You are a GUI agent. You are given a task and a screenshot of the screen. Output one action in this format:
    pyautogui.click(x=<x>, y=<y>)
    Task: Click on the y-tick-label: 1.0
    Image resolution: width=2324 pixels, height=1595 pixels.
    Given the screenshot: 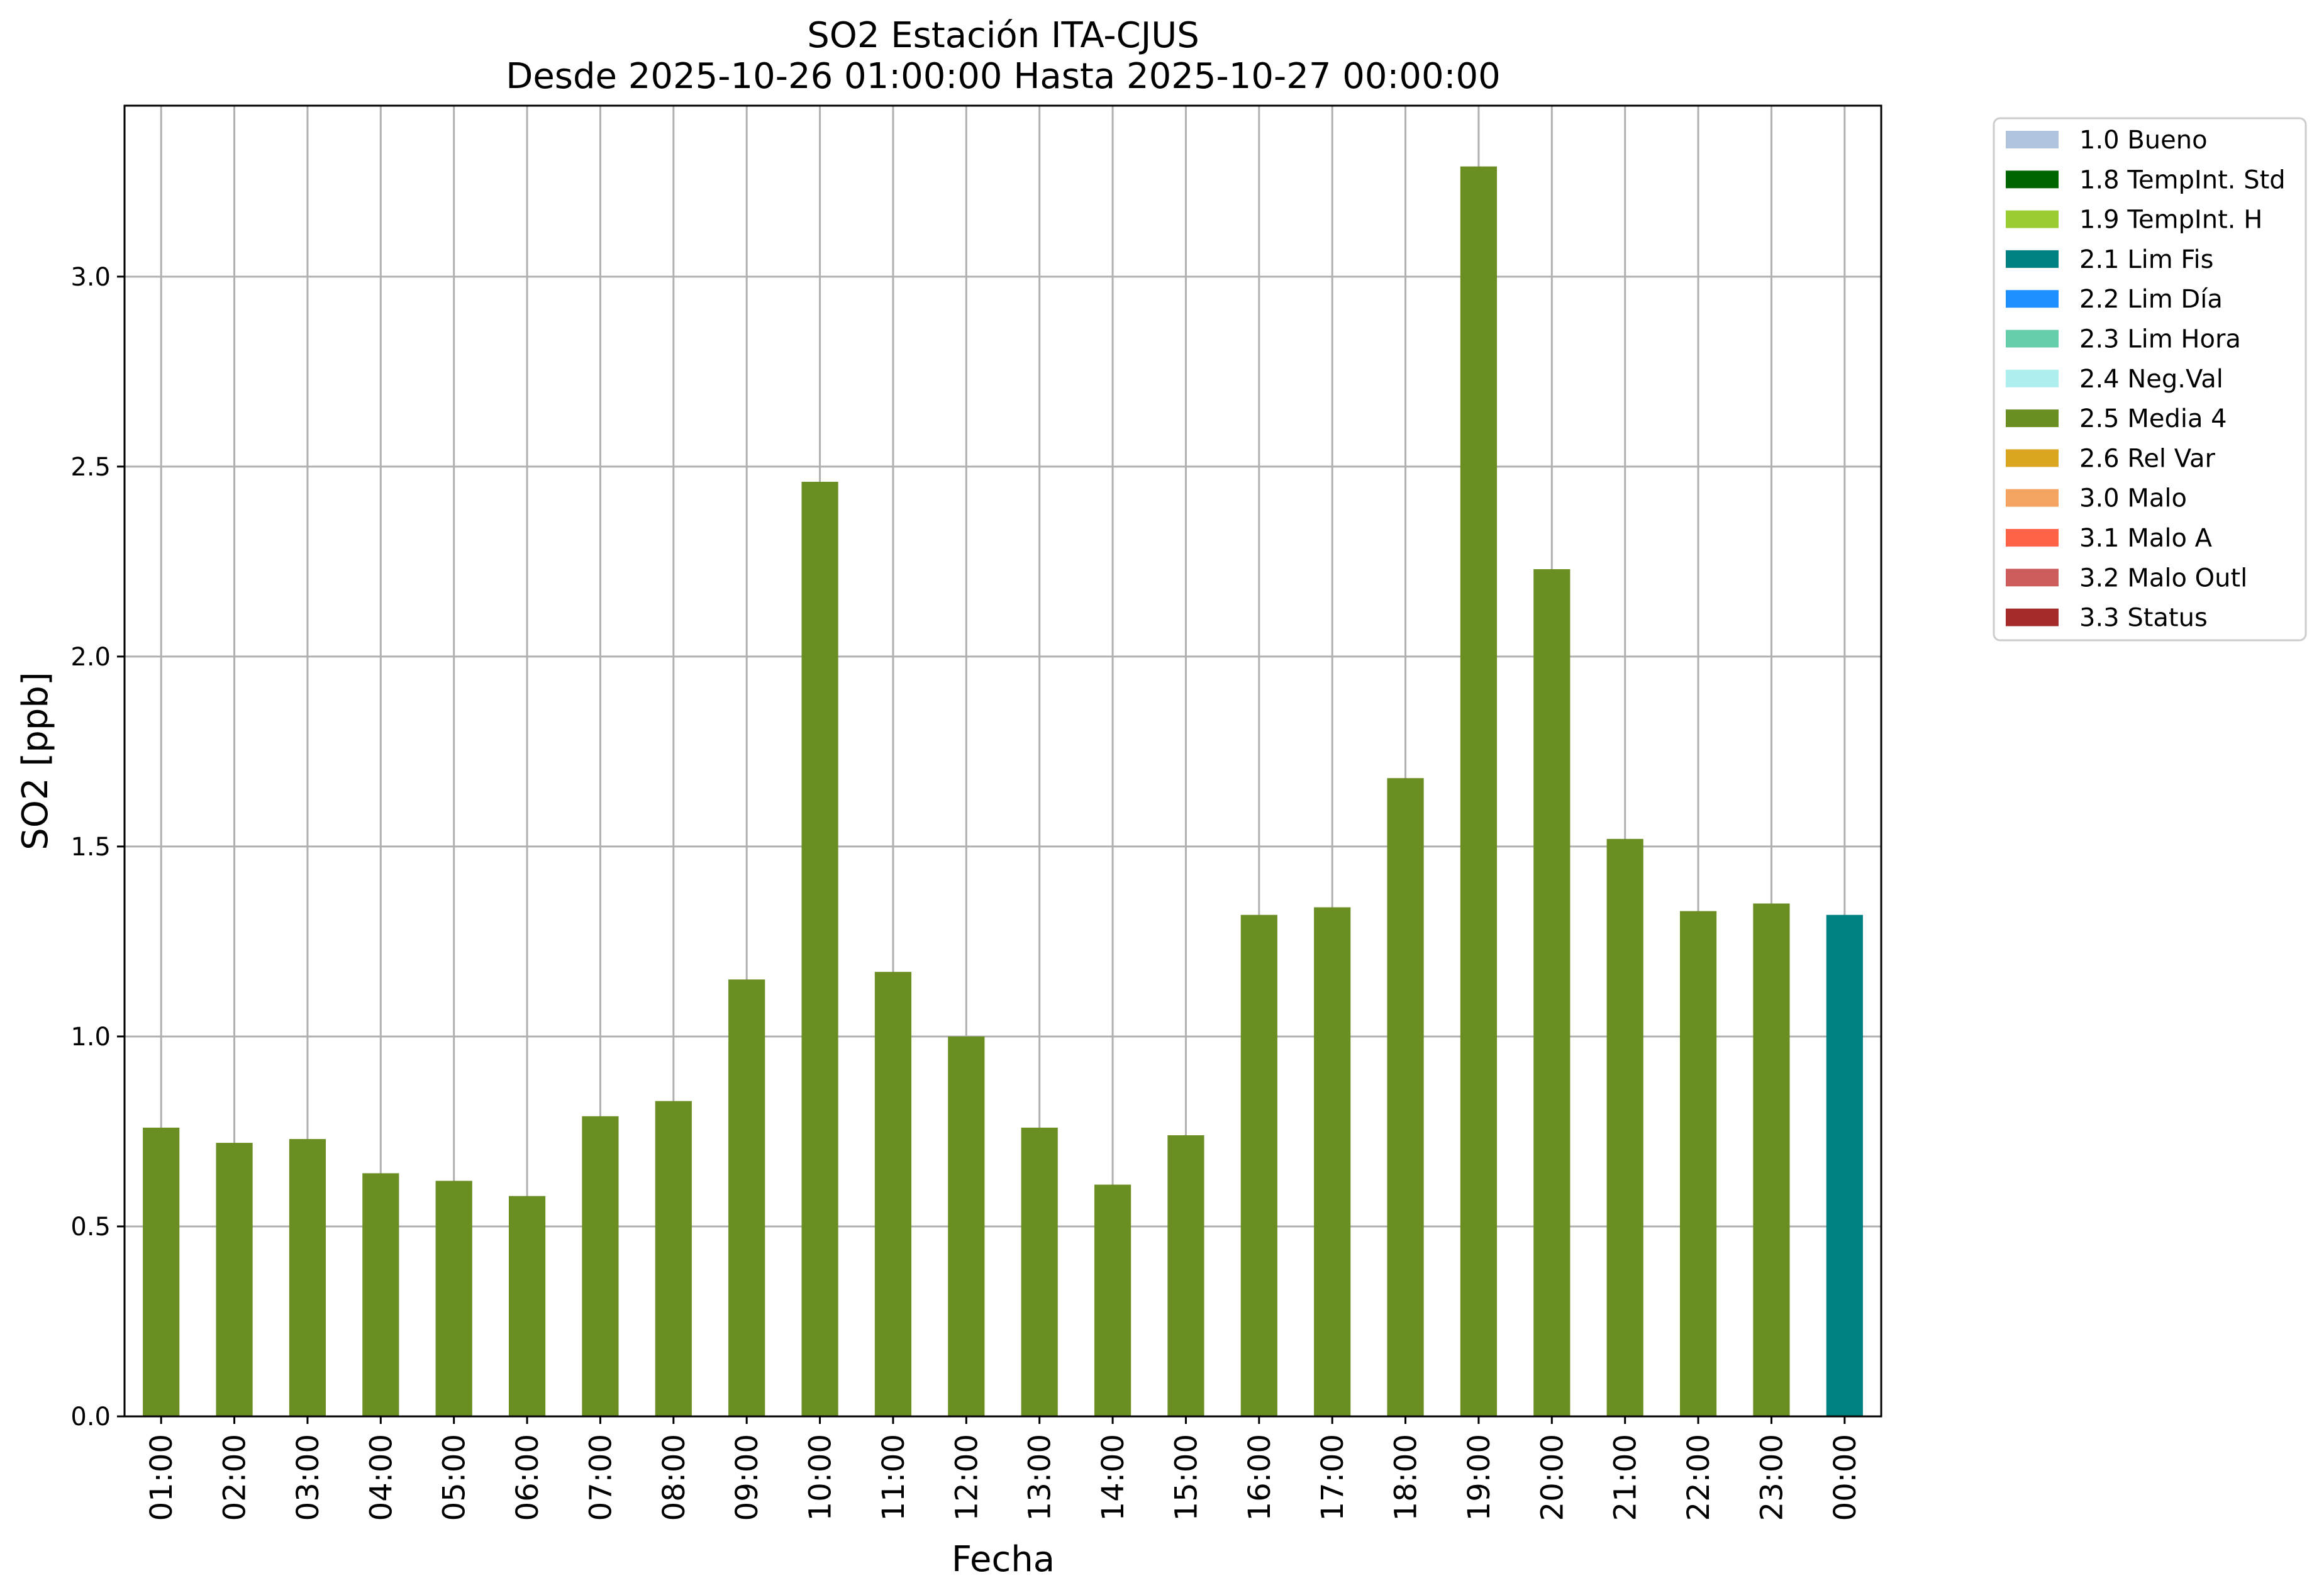 What is the action you would take?
    pyautogui.click(x=90, y=1037)
    